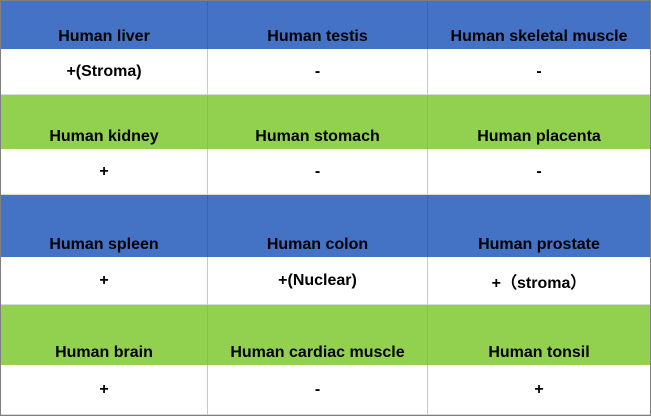 This screenshot has width=651, height=416. Describe the element at coordinates (104, 390) in the screenshot. I see `staining-value-brain: +` at that location.